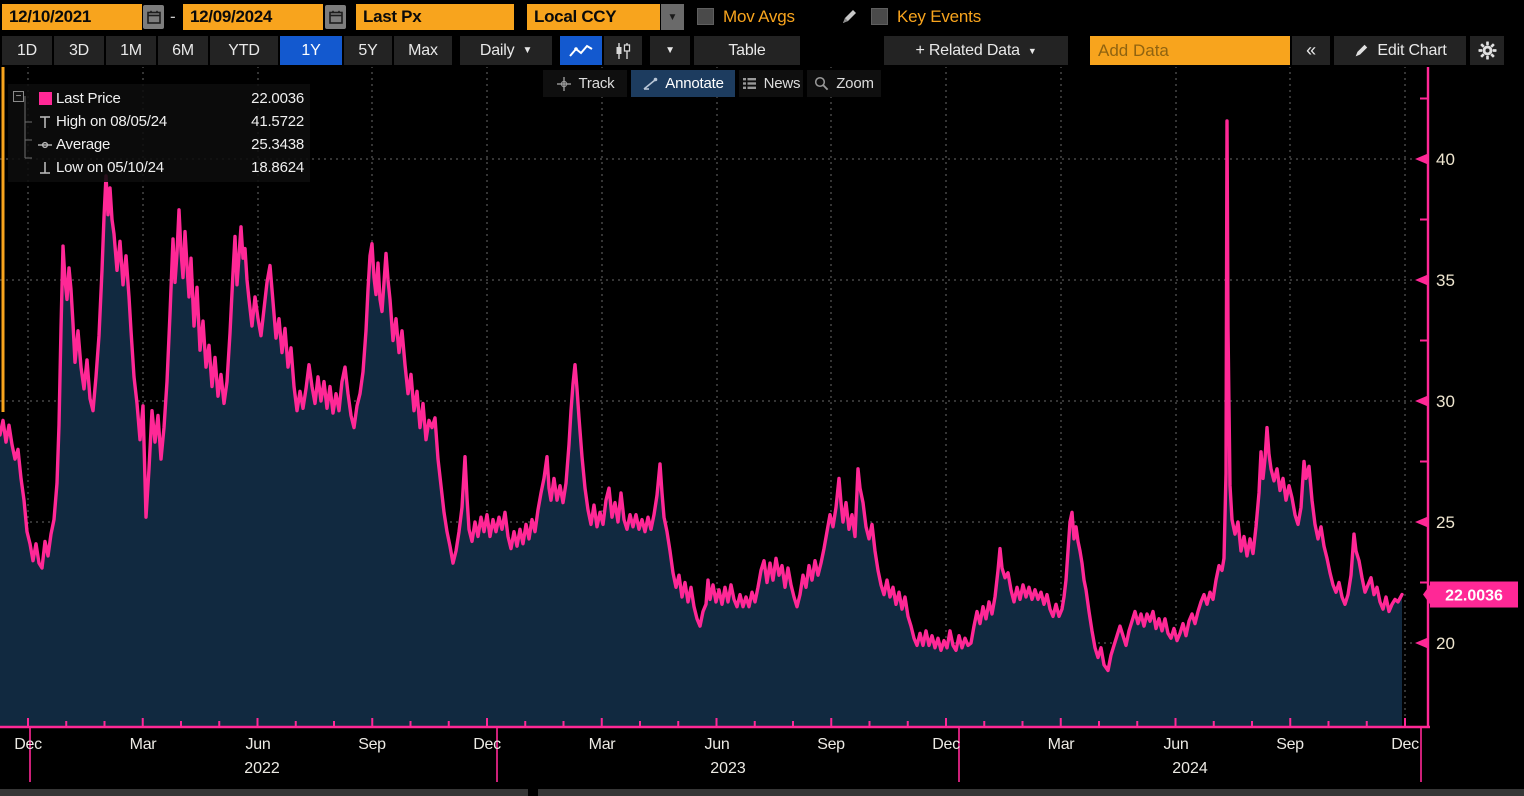  What do you see at coordinates (277, 121) in the screenshot?
I see `legend-value: 41.5722` at bounding box center [277, 121].